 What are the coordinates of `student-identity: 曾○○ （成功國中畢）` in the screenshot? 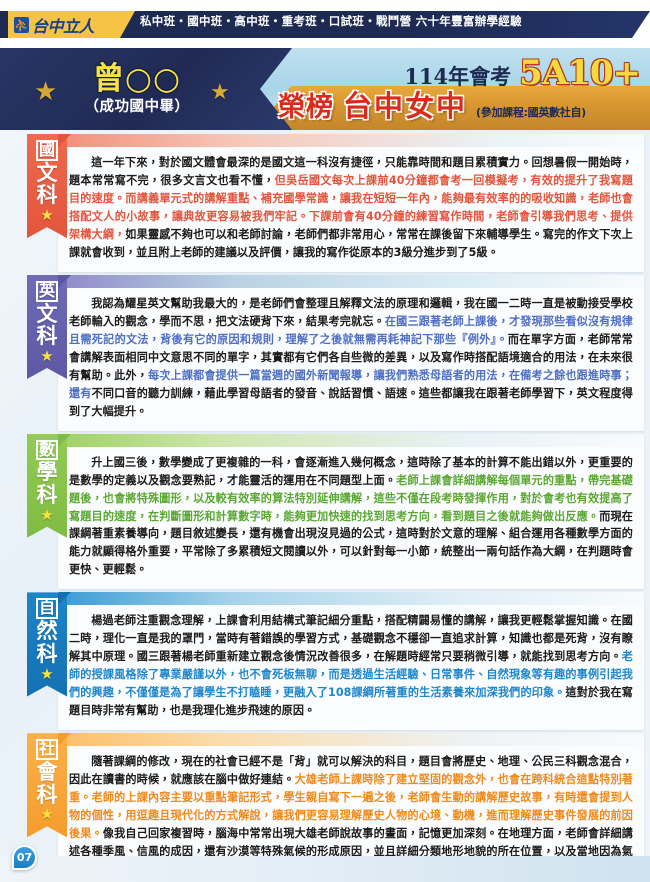 It's located at (137, 89).